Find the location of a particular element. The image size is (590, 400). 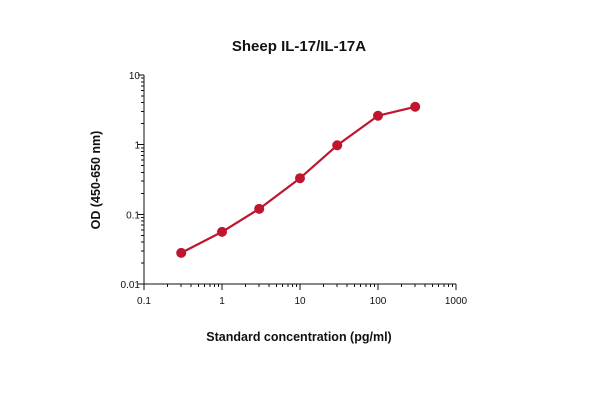

x-axis-ticks is located at coordinates (300, 287).